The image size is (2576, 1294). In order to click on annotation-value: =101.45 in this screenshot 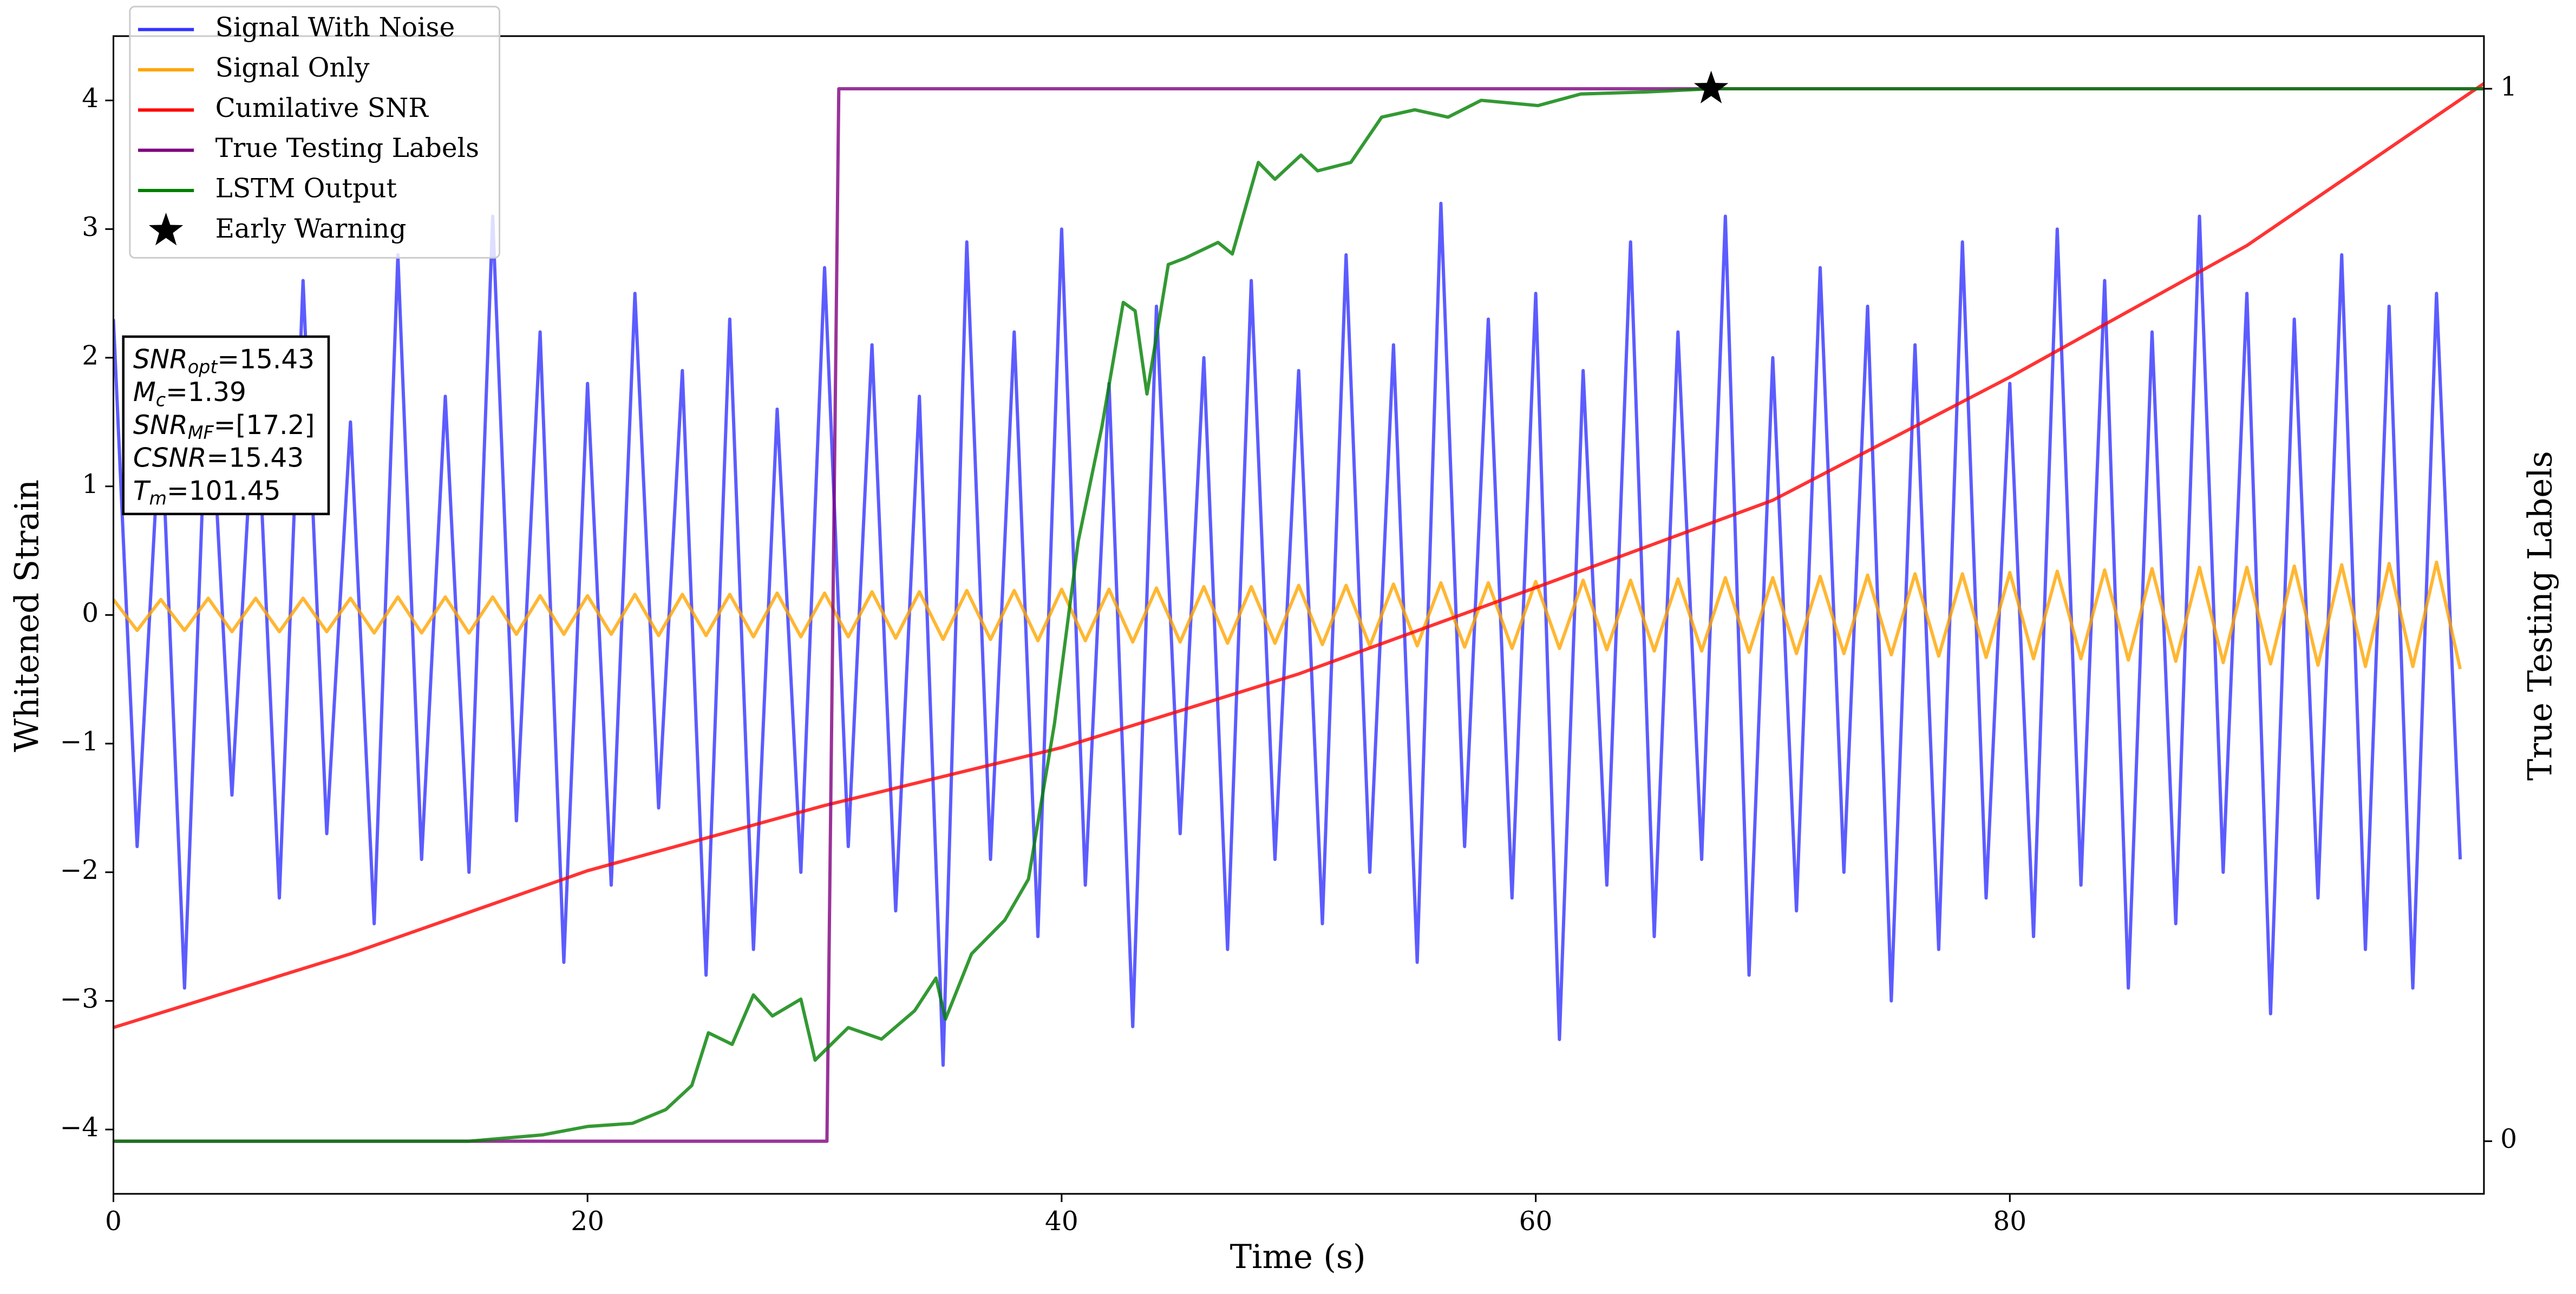, I will do `click(223, 491)`.